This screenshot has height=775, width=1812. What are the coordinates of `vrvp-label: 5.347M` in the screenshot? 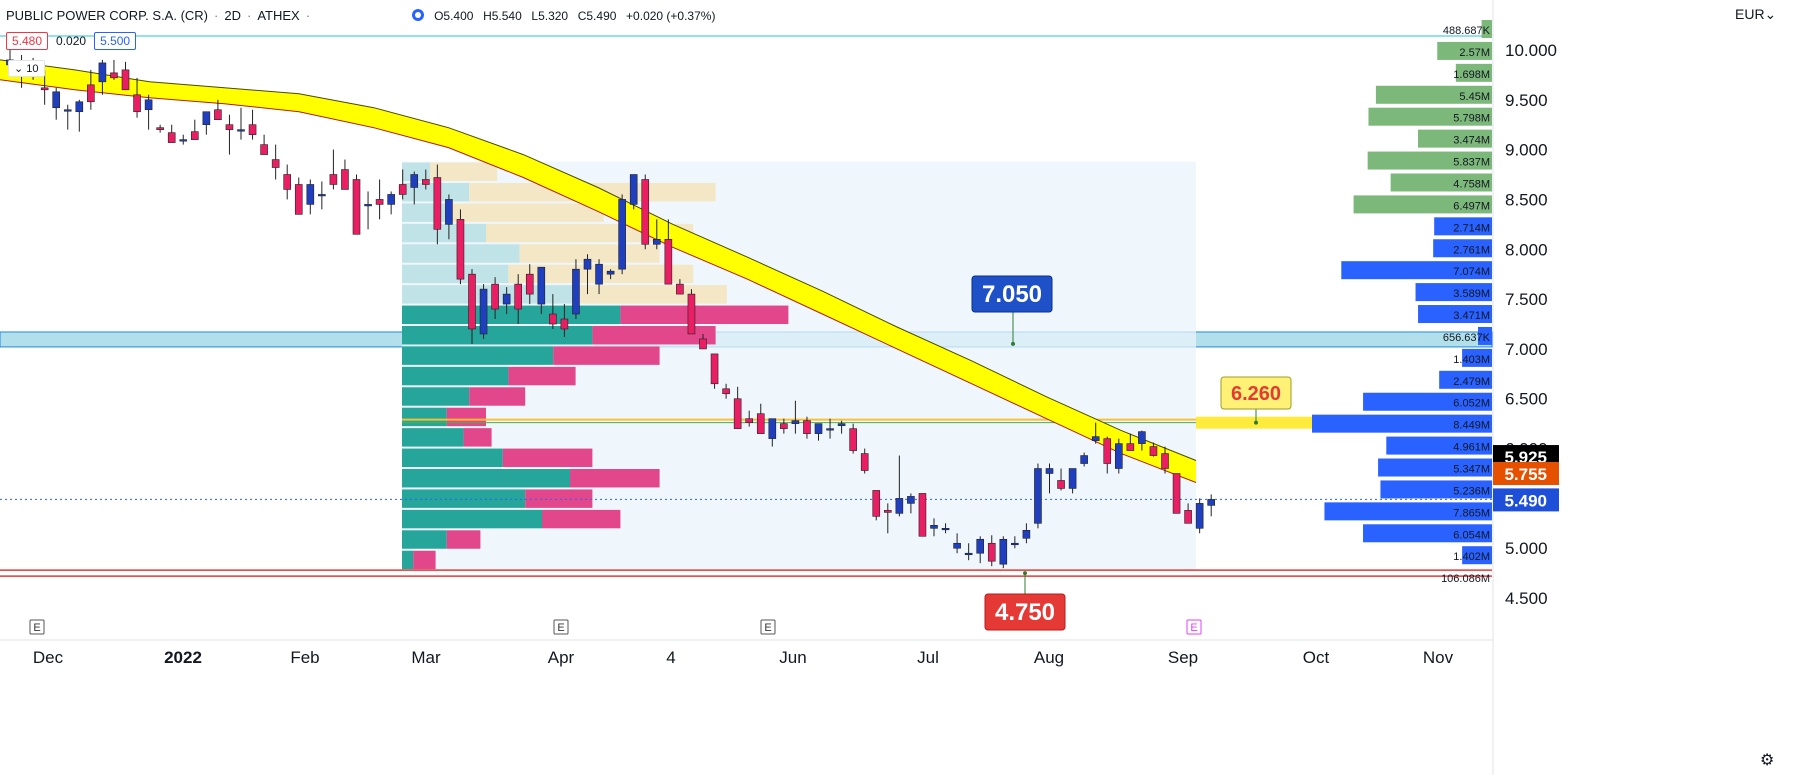 It's located at (1471, 470).